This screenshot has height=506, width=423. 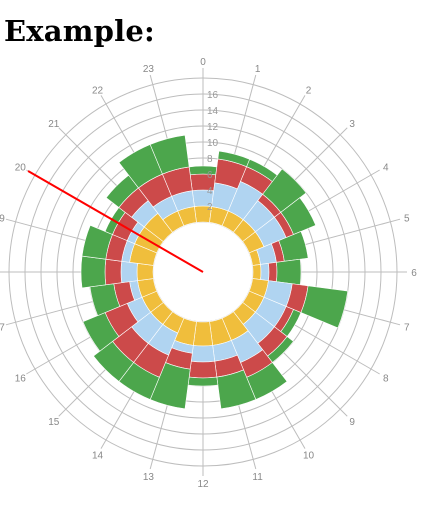 What do you see at coordinates (352, 124) in the screenshot?
I see `hour-label-3: 3` at bounding box center [352, 124].